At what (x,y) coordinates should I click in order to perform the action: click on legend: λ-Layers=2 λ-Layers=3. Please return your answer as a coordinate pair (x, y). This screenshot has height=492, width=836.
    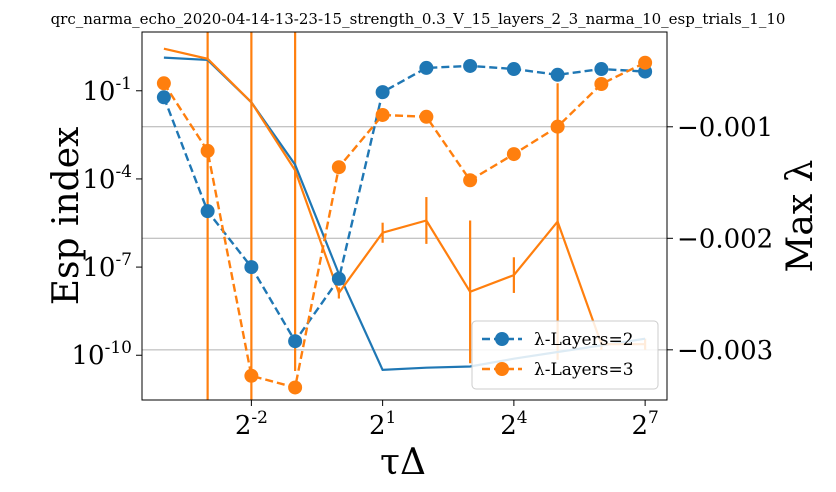
    Looking at the image, I should click on (565, 355).